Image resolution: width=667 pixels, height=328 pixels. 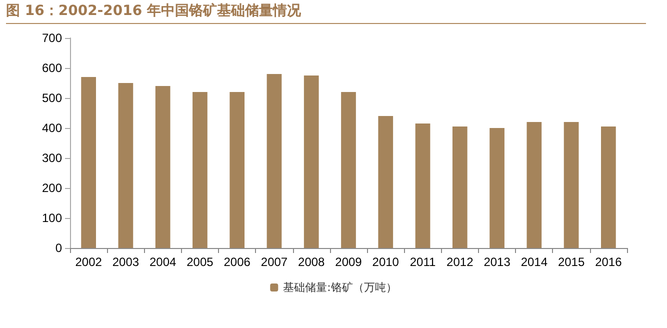 I want to click on y-tick-label: 100, so click(x=52, y=218).